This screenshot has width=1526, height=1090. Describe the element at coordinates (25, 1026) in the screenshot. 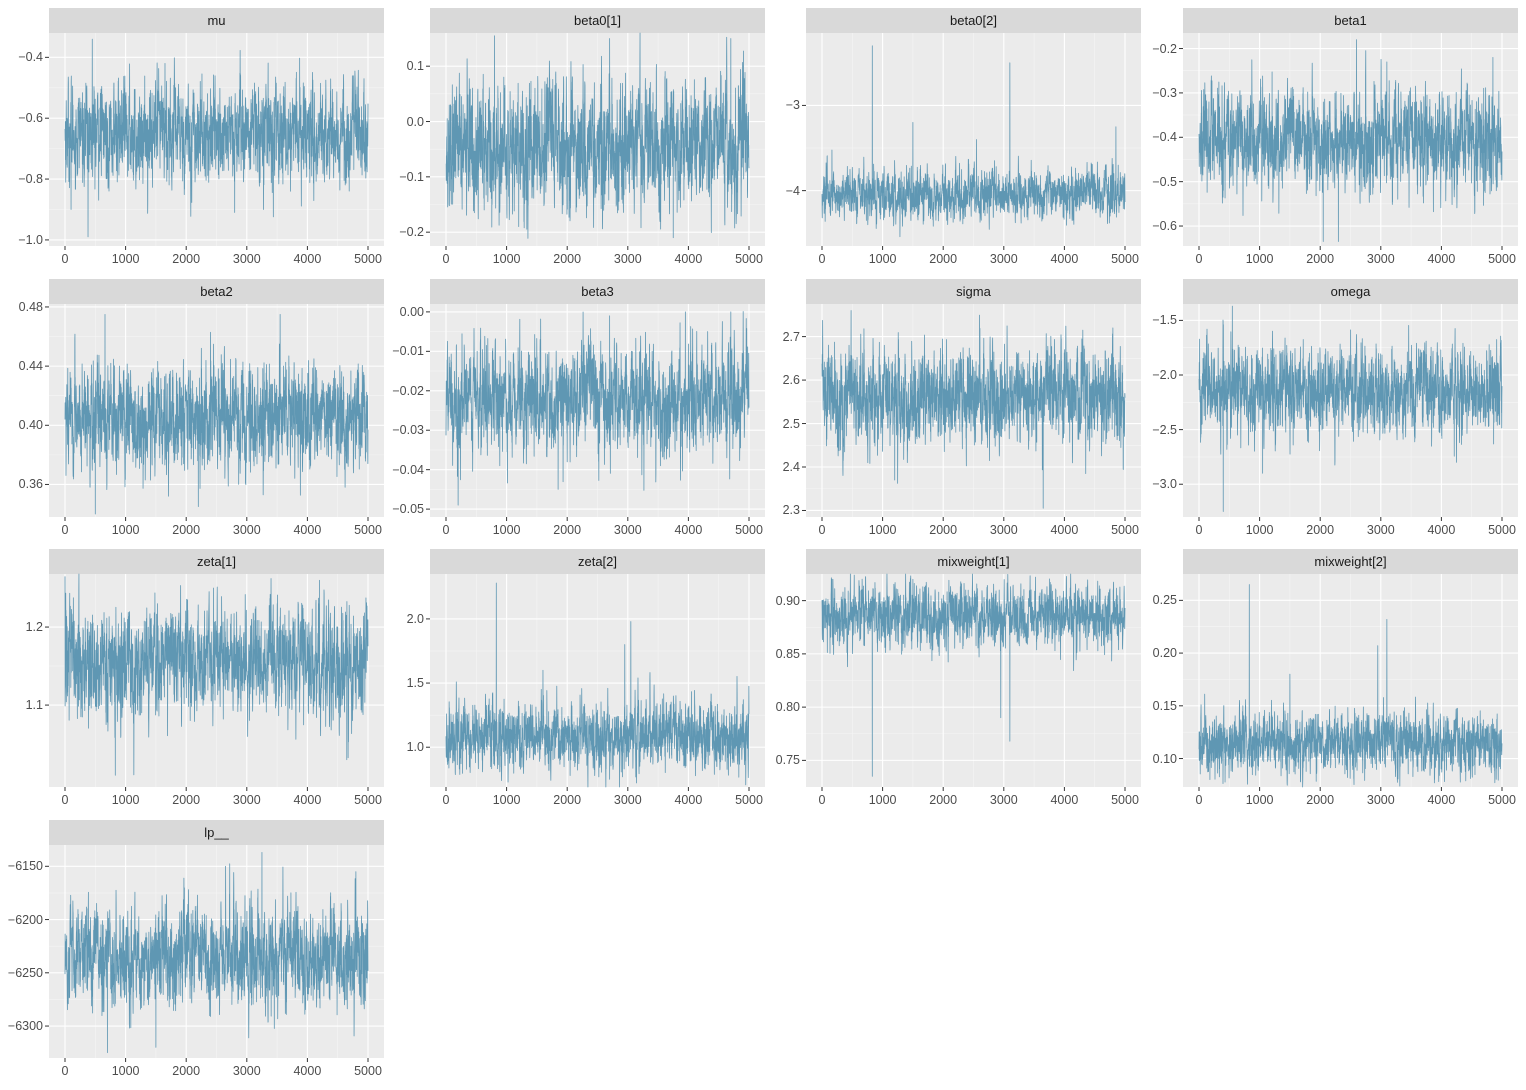

I see `y-tick-label: −6300` at that location.